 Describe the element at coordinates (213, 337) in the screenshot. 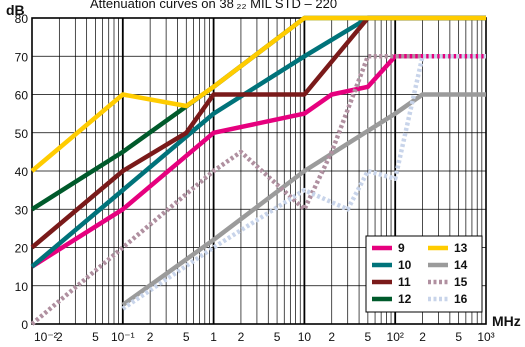

I see `x-tick-label: 1` at that location.